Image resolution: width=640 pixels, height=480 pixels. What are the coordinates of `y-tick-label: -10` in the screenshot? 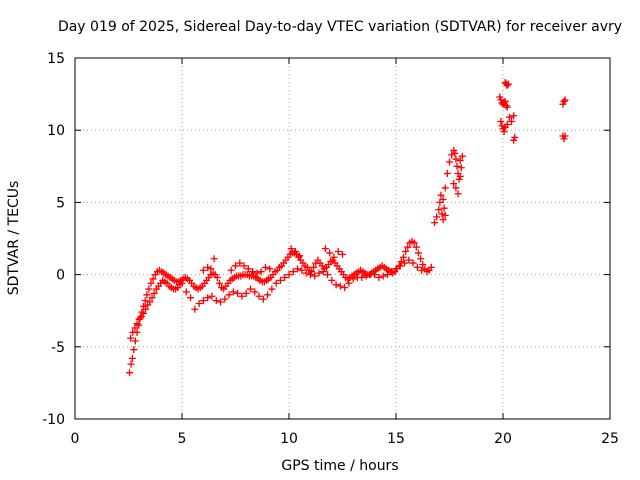 It's located at (53, 420).